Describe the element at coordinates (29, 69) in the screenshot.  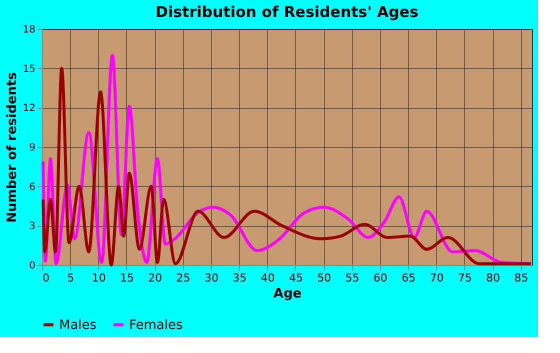
I see `y-tick-label: 15` at that location.